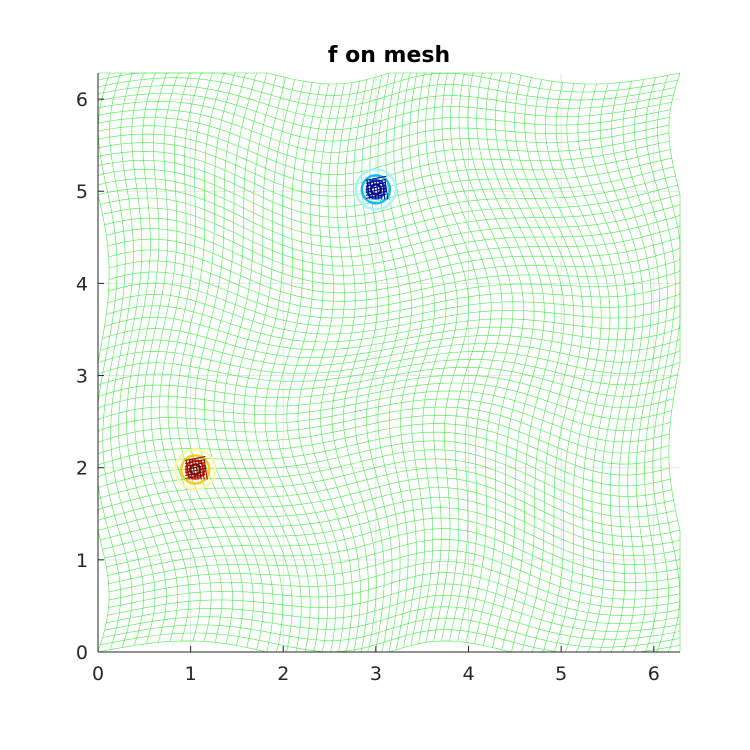 The width and height of the screenshot is (750, 750). Describe the element at coordinates (82, 653) in the screenshot. I see `y-tick-label: 0` at that location.